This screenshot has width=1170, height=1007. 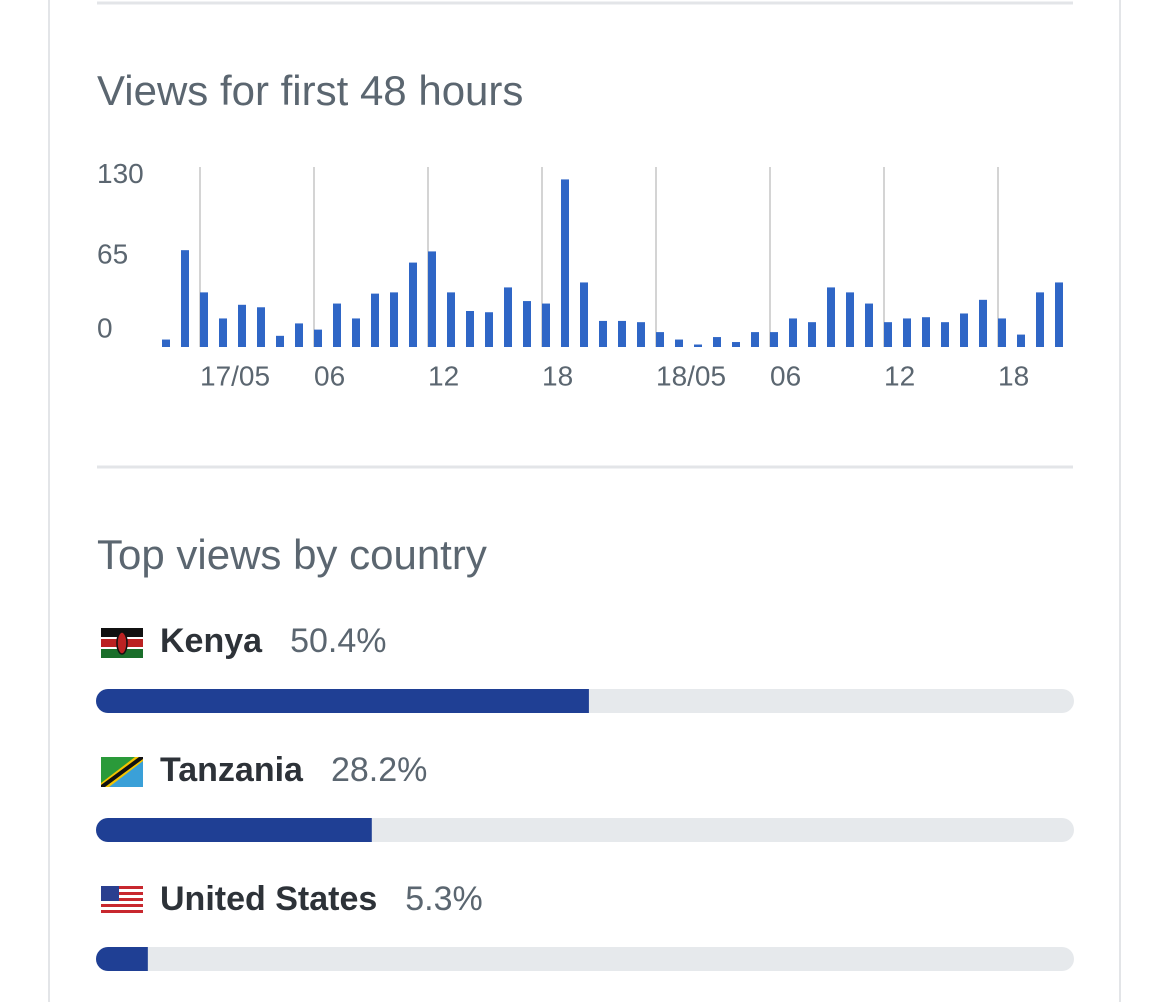 What do you see at coordinates (338, 641) in the screenshot?
I see `value-label: 50.4%` at bounding box center [338, 641].